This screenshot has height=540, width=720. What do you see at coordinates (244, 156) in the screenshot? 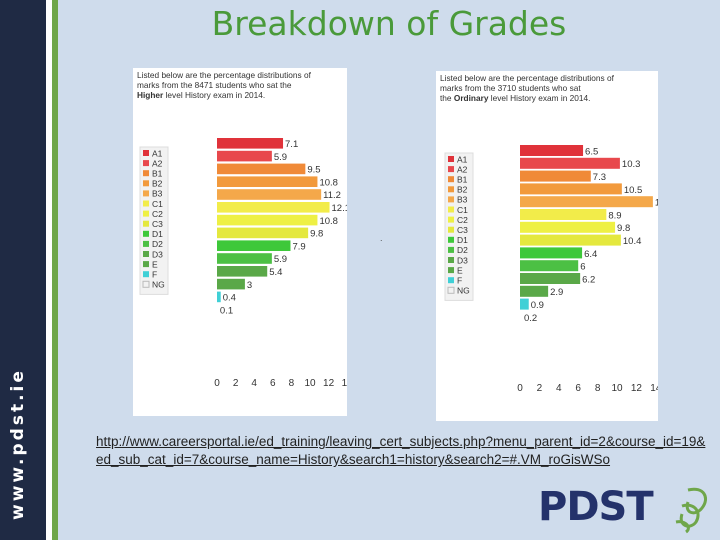
I see `bar-a2` at bounding box center [244, 156].